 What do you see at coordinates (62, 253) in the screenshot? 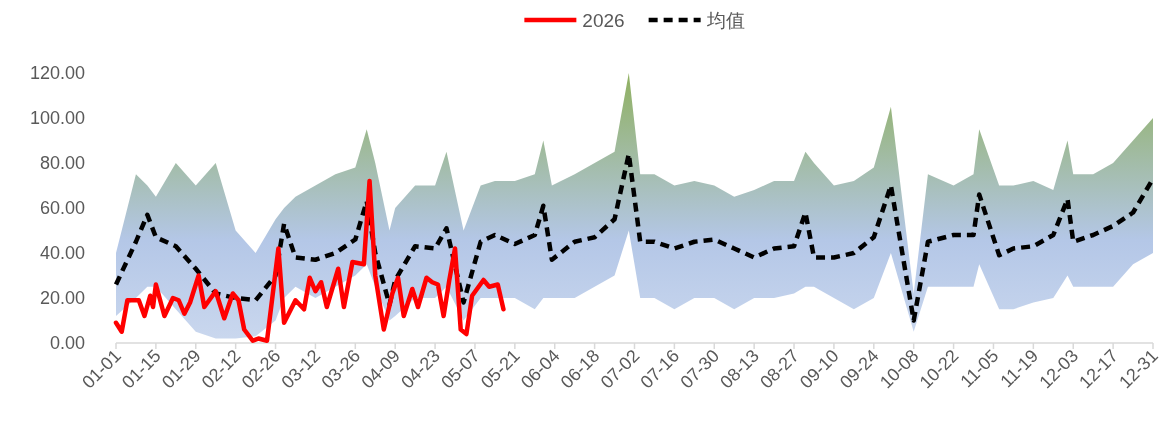
I see `y-tick-label: 40.00` at bounding box center [62, 253].